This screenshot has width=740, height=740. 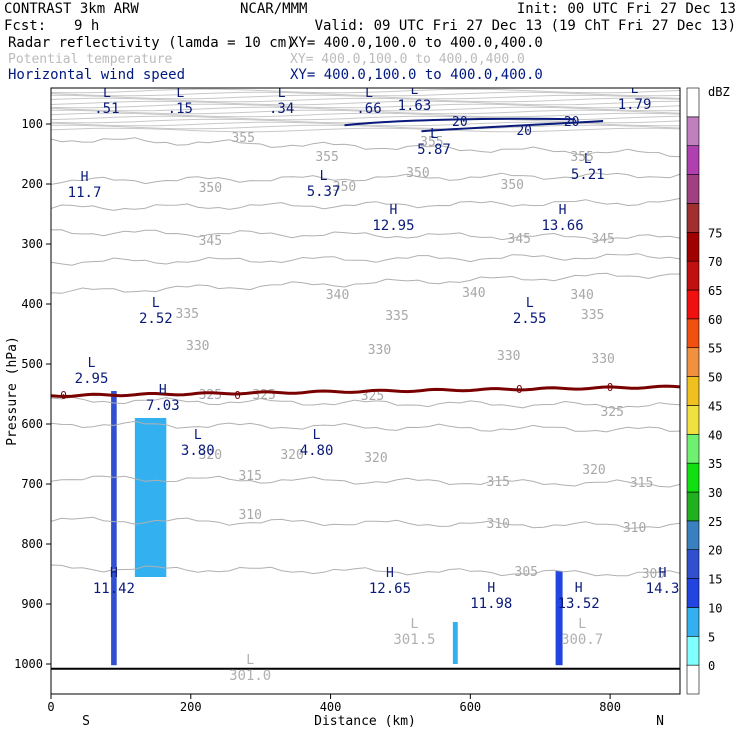 I want to click on y-tick-label: 300, so click(x=32, y=244).